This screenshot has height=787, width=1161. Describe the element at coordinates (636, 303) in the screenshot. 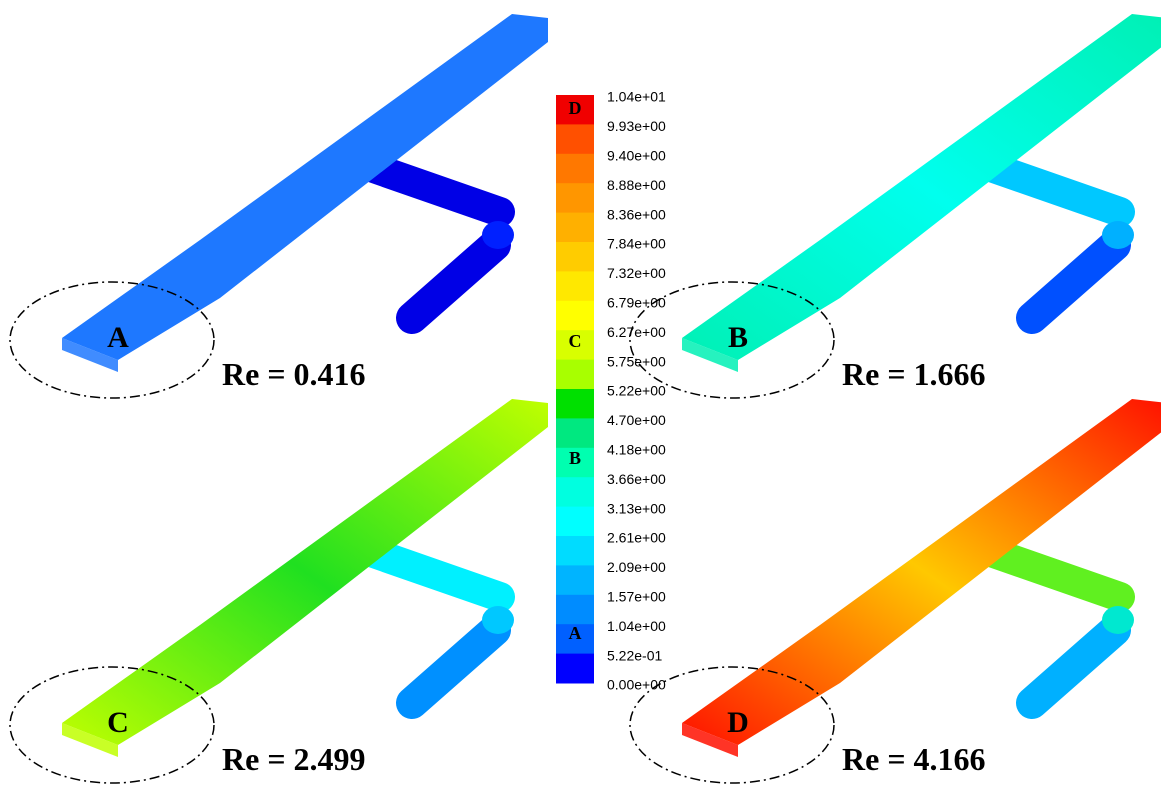

I see `colorbar-label: 6.79e+00` at that location.